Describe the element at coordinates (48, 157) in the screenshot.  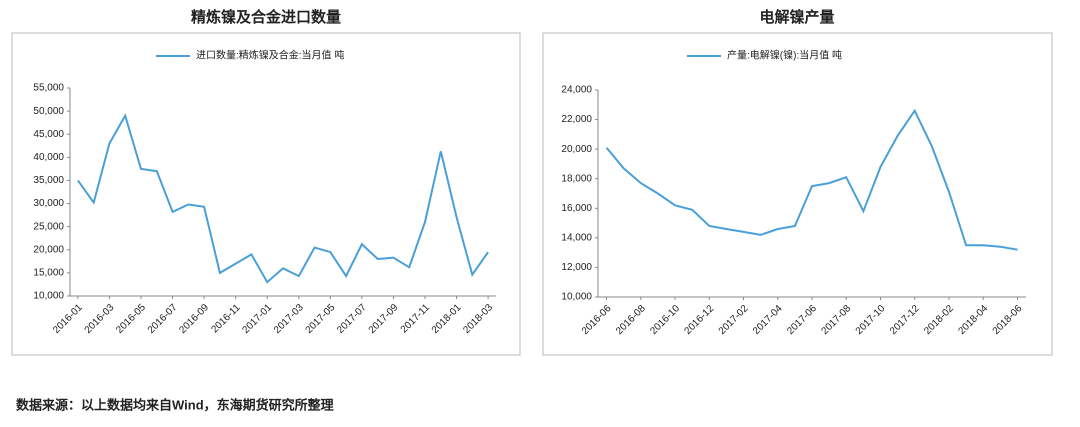
I see `y-tick-label: 40,000` at that location.